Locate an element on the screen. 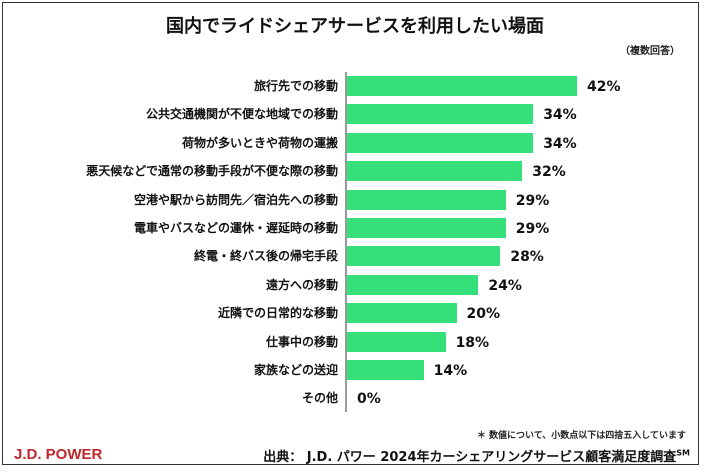  category-label: 公共交通機関が不便な地域での移動 is located at coordinates (241, 114).